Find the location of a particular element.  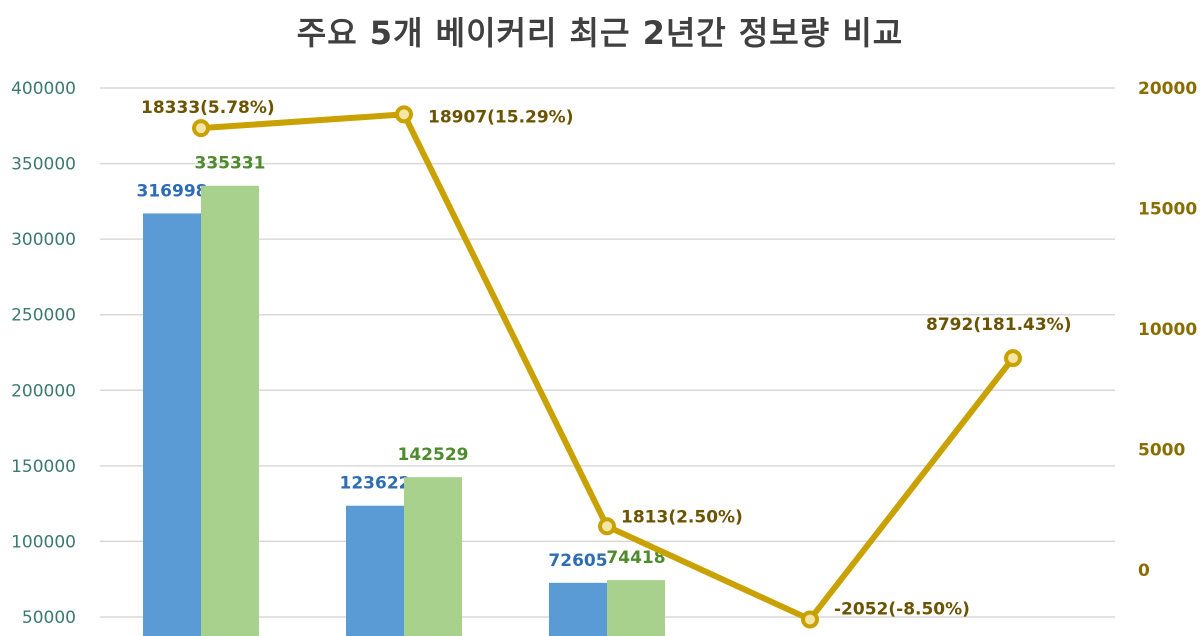

y-left-tick-label: 50000 is located at coordinates (49, 618).